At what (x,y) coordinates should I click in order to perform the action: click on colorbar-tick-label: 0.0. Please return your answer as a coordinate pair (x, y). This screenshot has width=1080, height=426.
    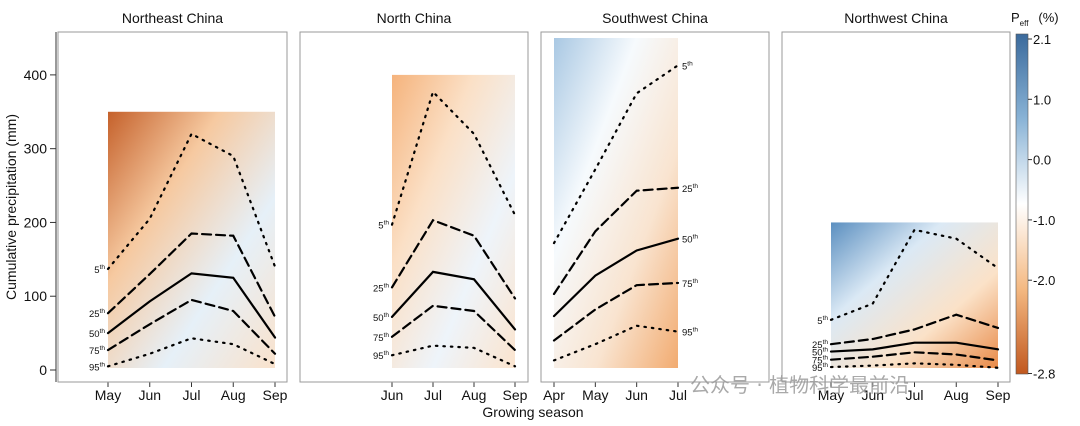
    Looking at the image, I should click on (1042, 160).